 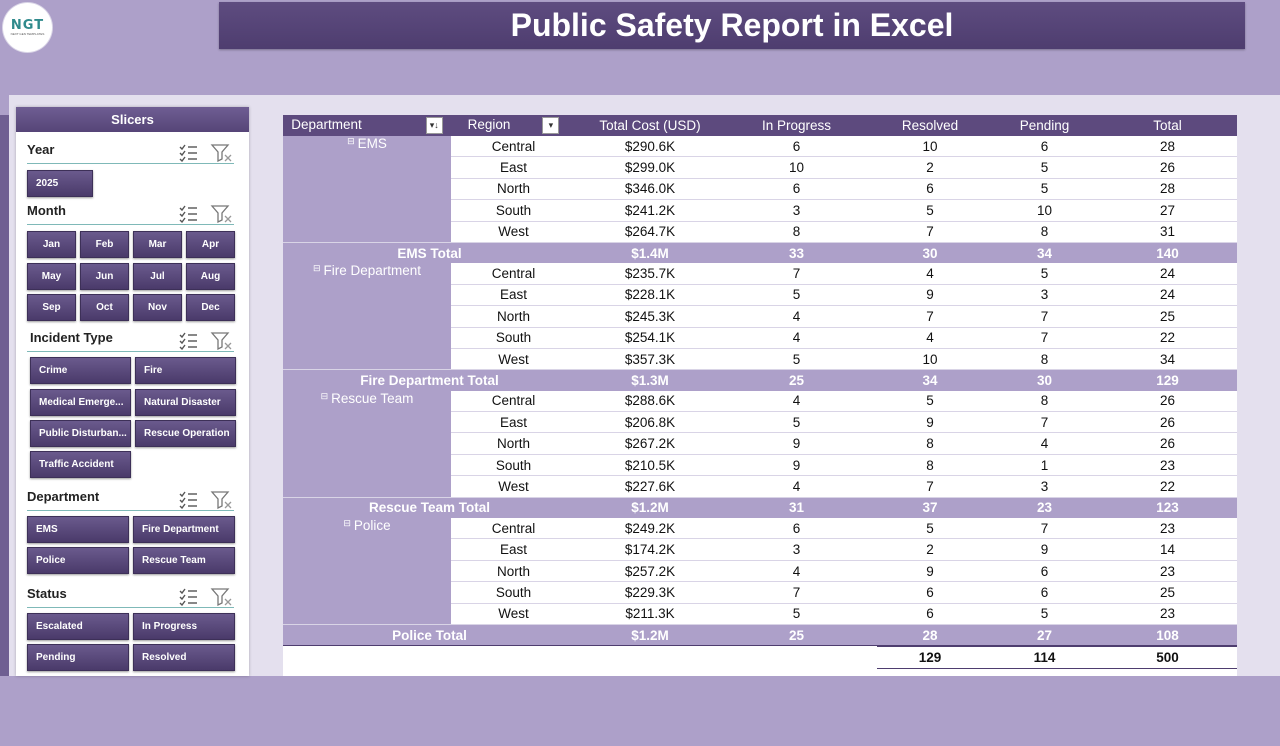 What do you see at coordinates (1044, 125) in the screenshot?
I see `column-header-label: Pending` at bounding box center [1044, 125].